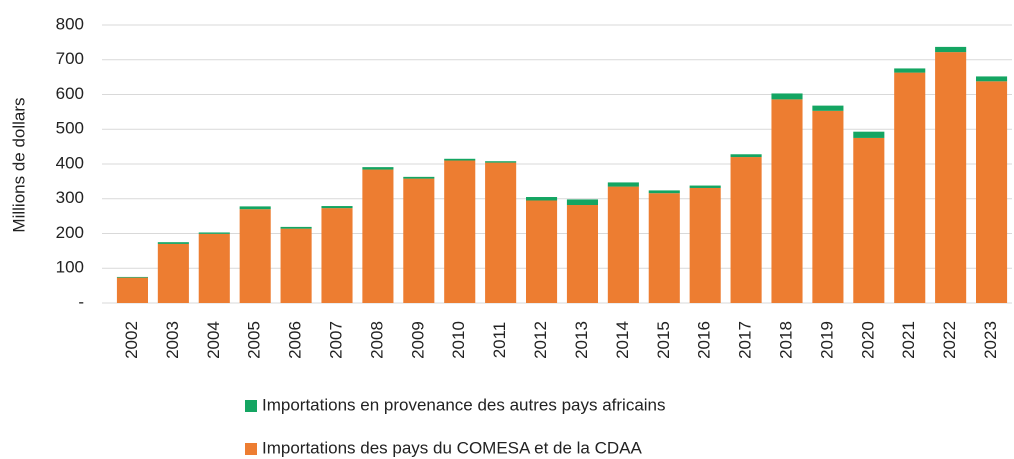  What do you see at coordinates (70, 93) in the screenshot?
I see `y-tick-label: 600` at bounding box center [70, 93].